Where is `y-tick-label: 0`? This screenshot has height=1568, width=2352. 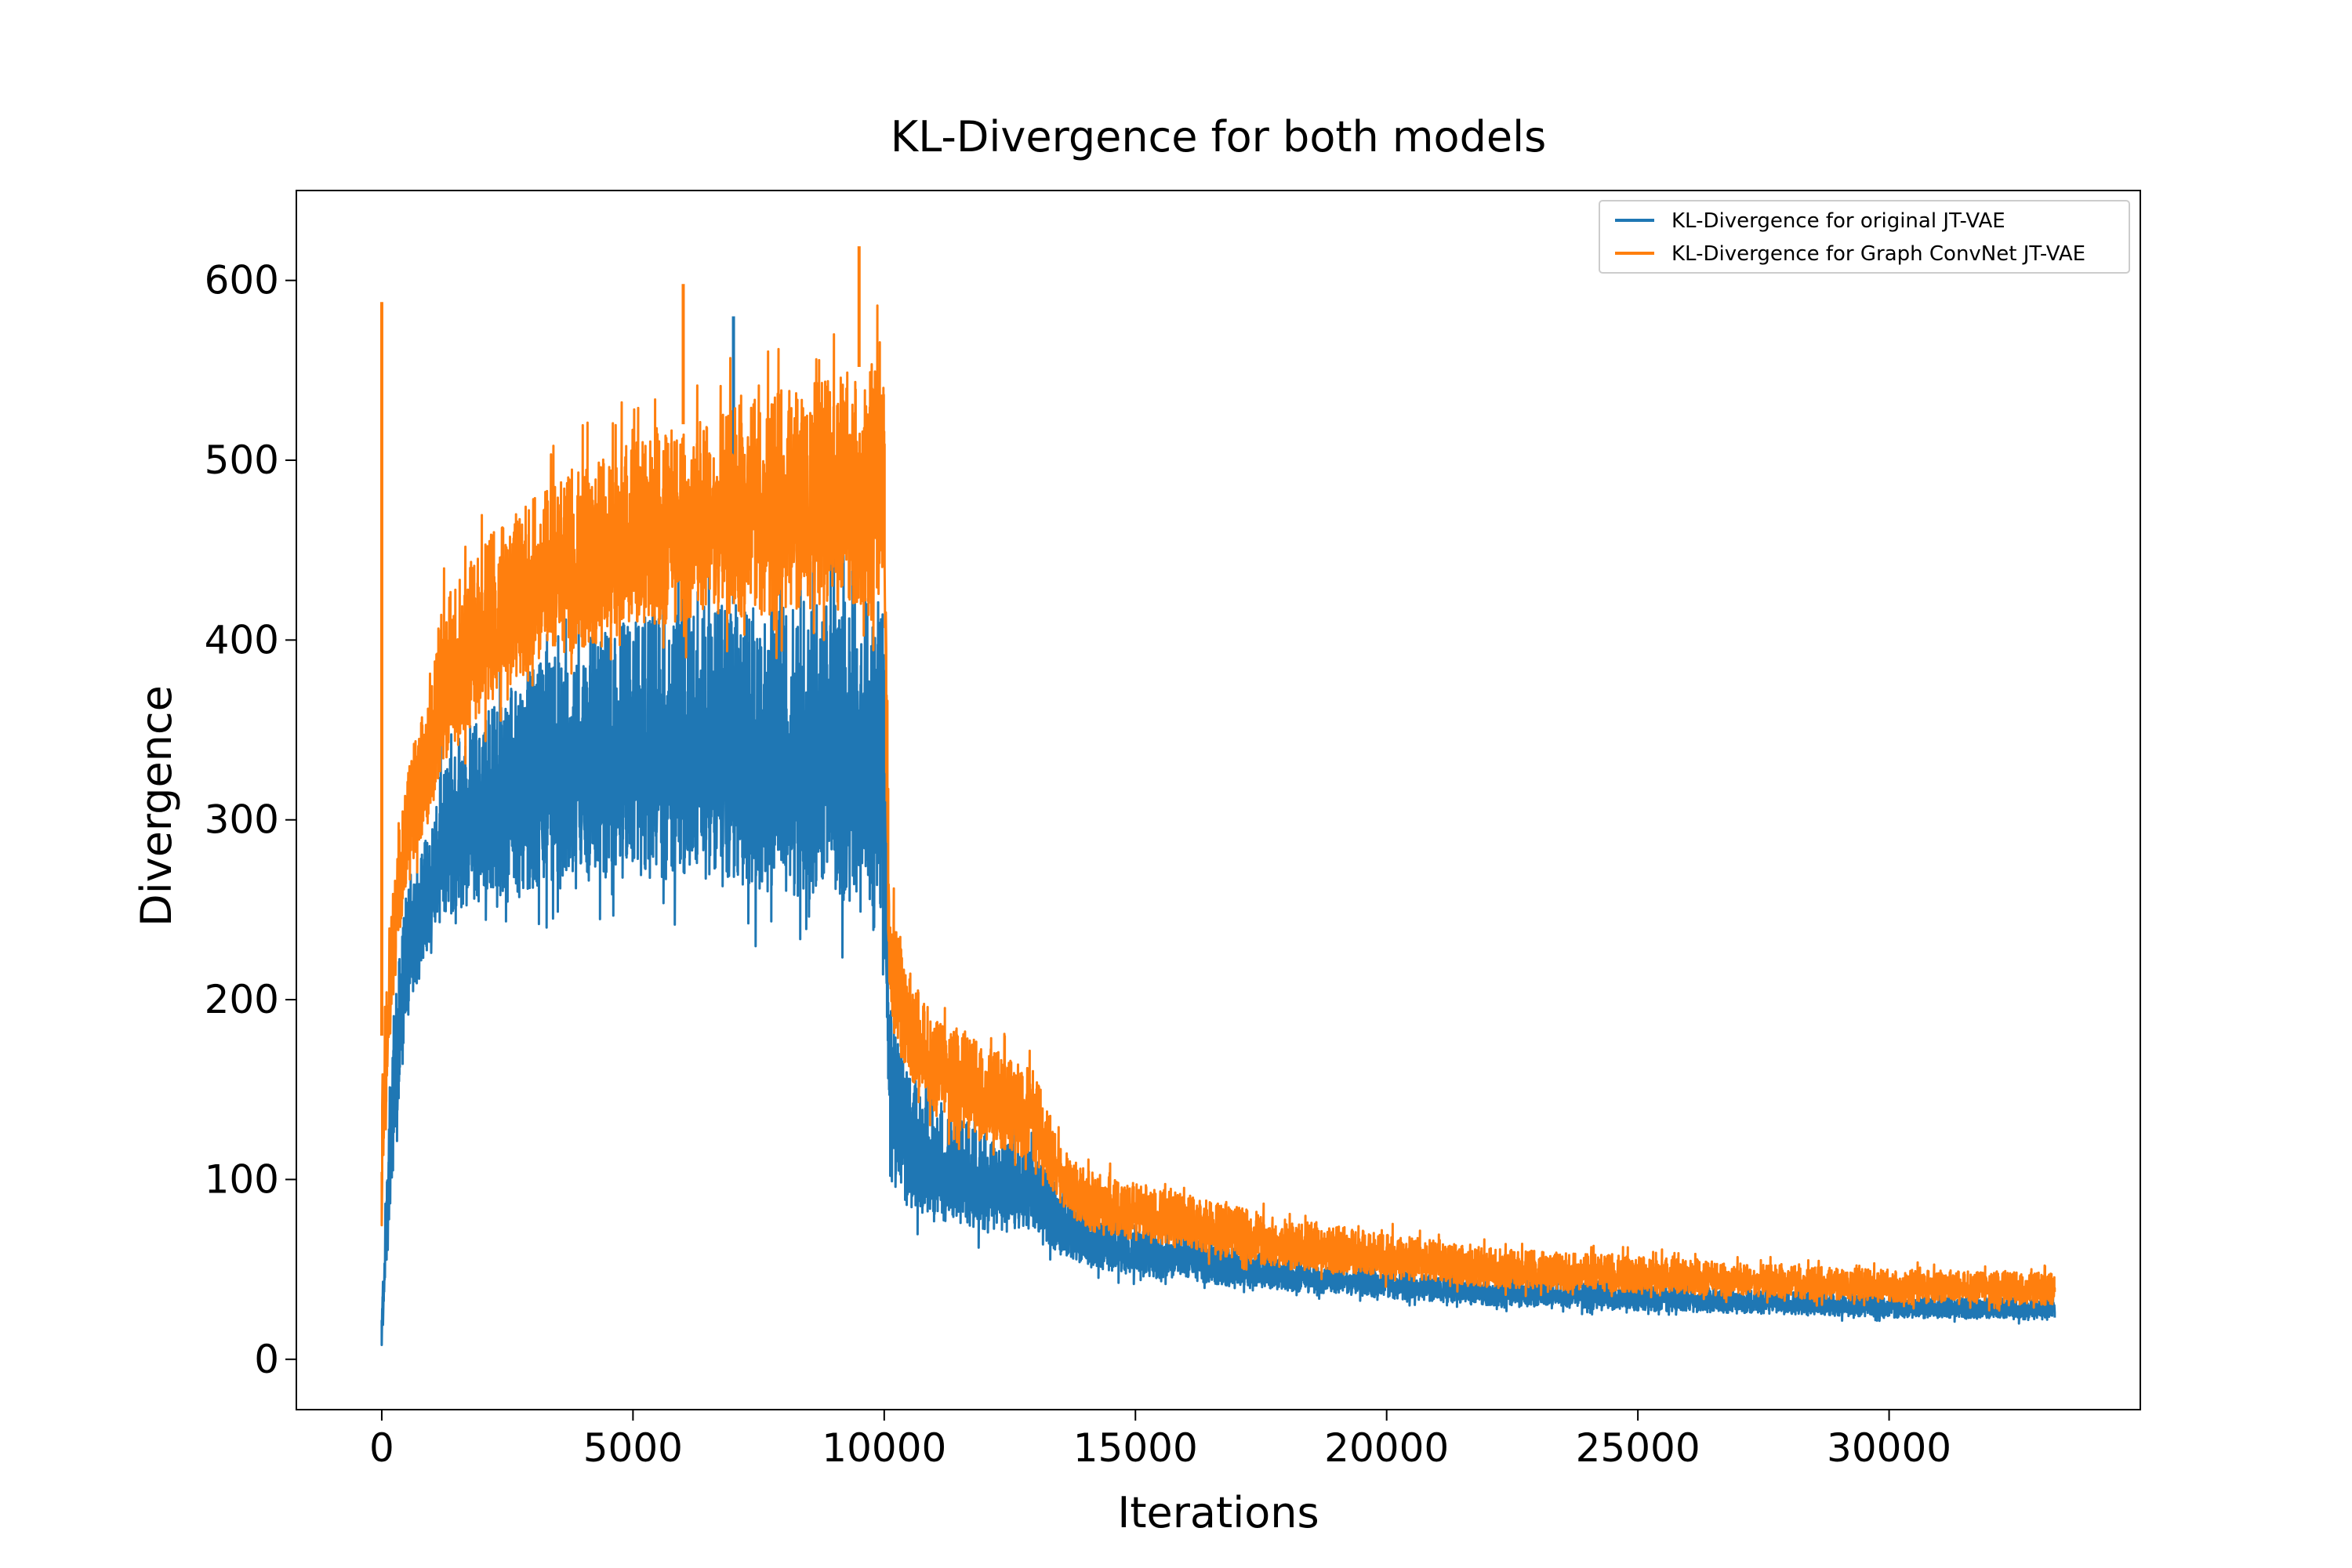 y-tick-label: 0 is located at coordinates (266, 1359).